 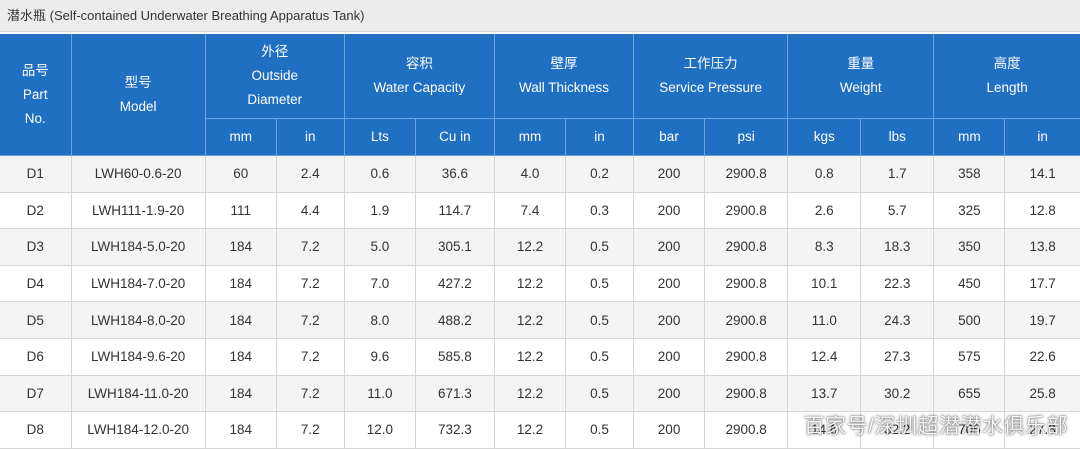 What do you see at coordinates (600, 174) in the screenshot?
I see `cell-wall-in: 0.2` at bounding box center [600, 174].